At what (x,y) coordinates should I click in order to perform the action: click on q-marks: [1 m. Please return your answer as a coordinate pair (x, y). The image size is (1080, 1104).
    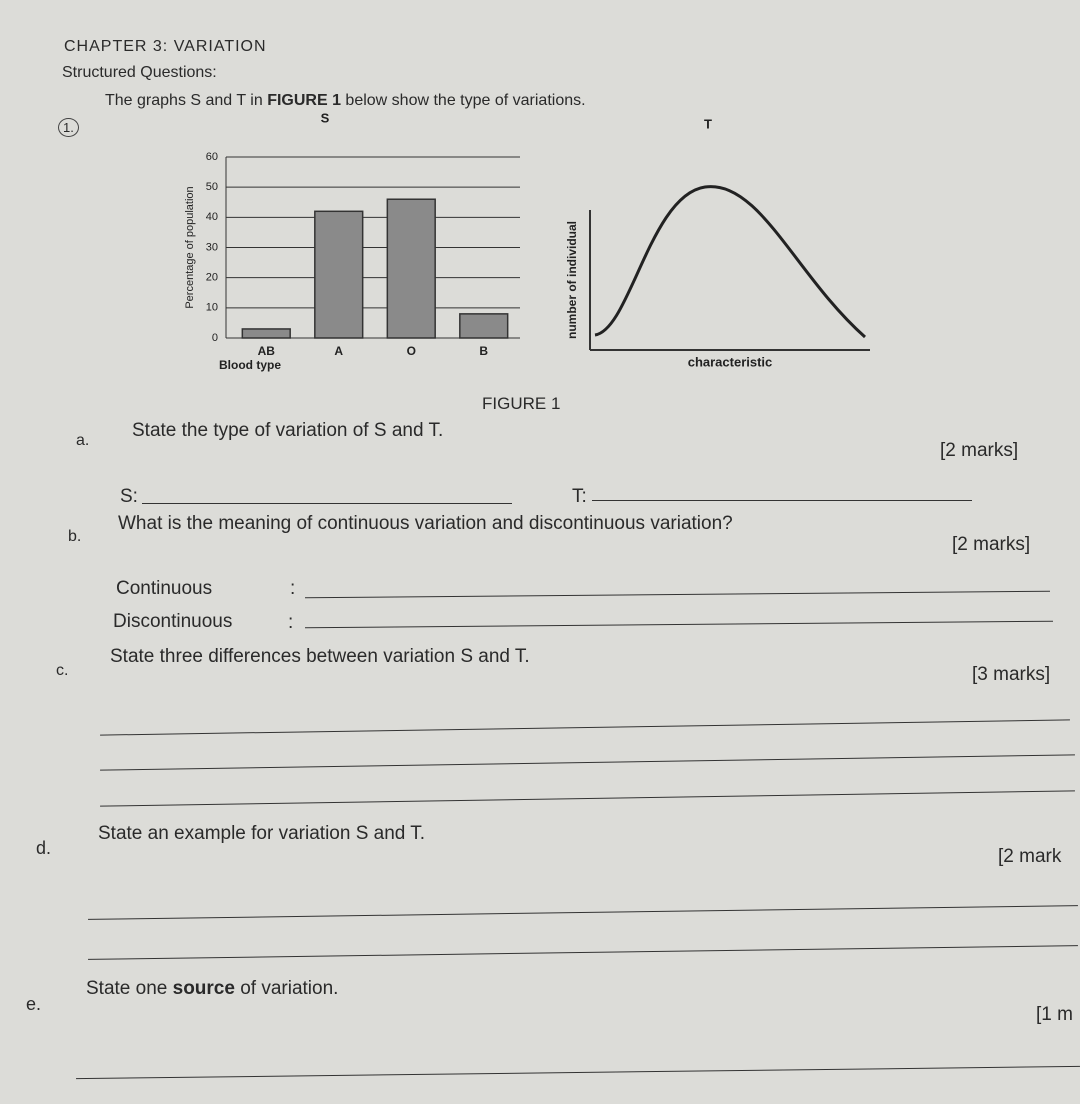
    Looking at the image, I should click on (1054, 1014).